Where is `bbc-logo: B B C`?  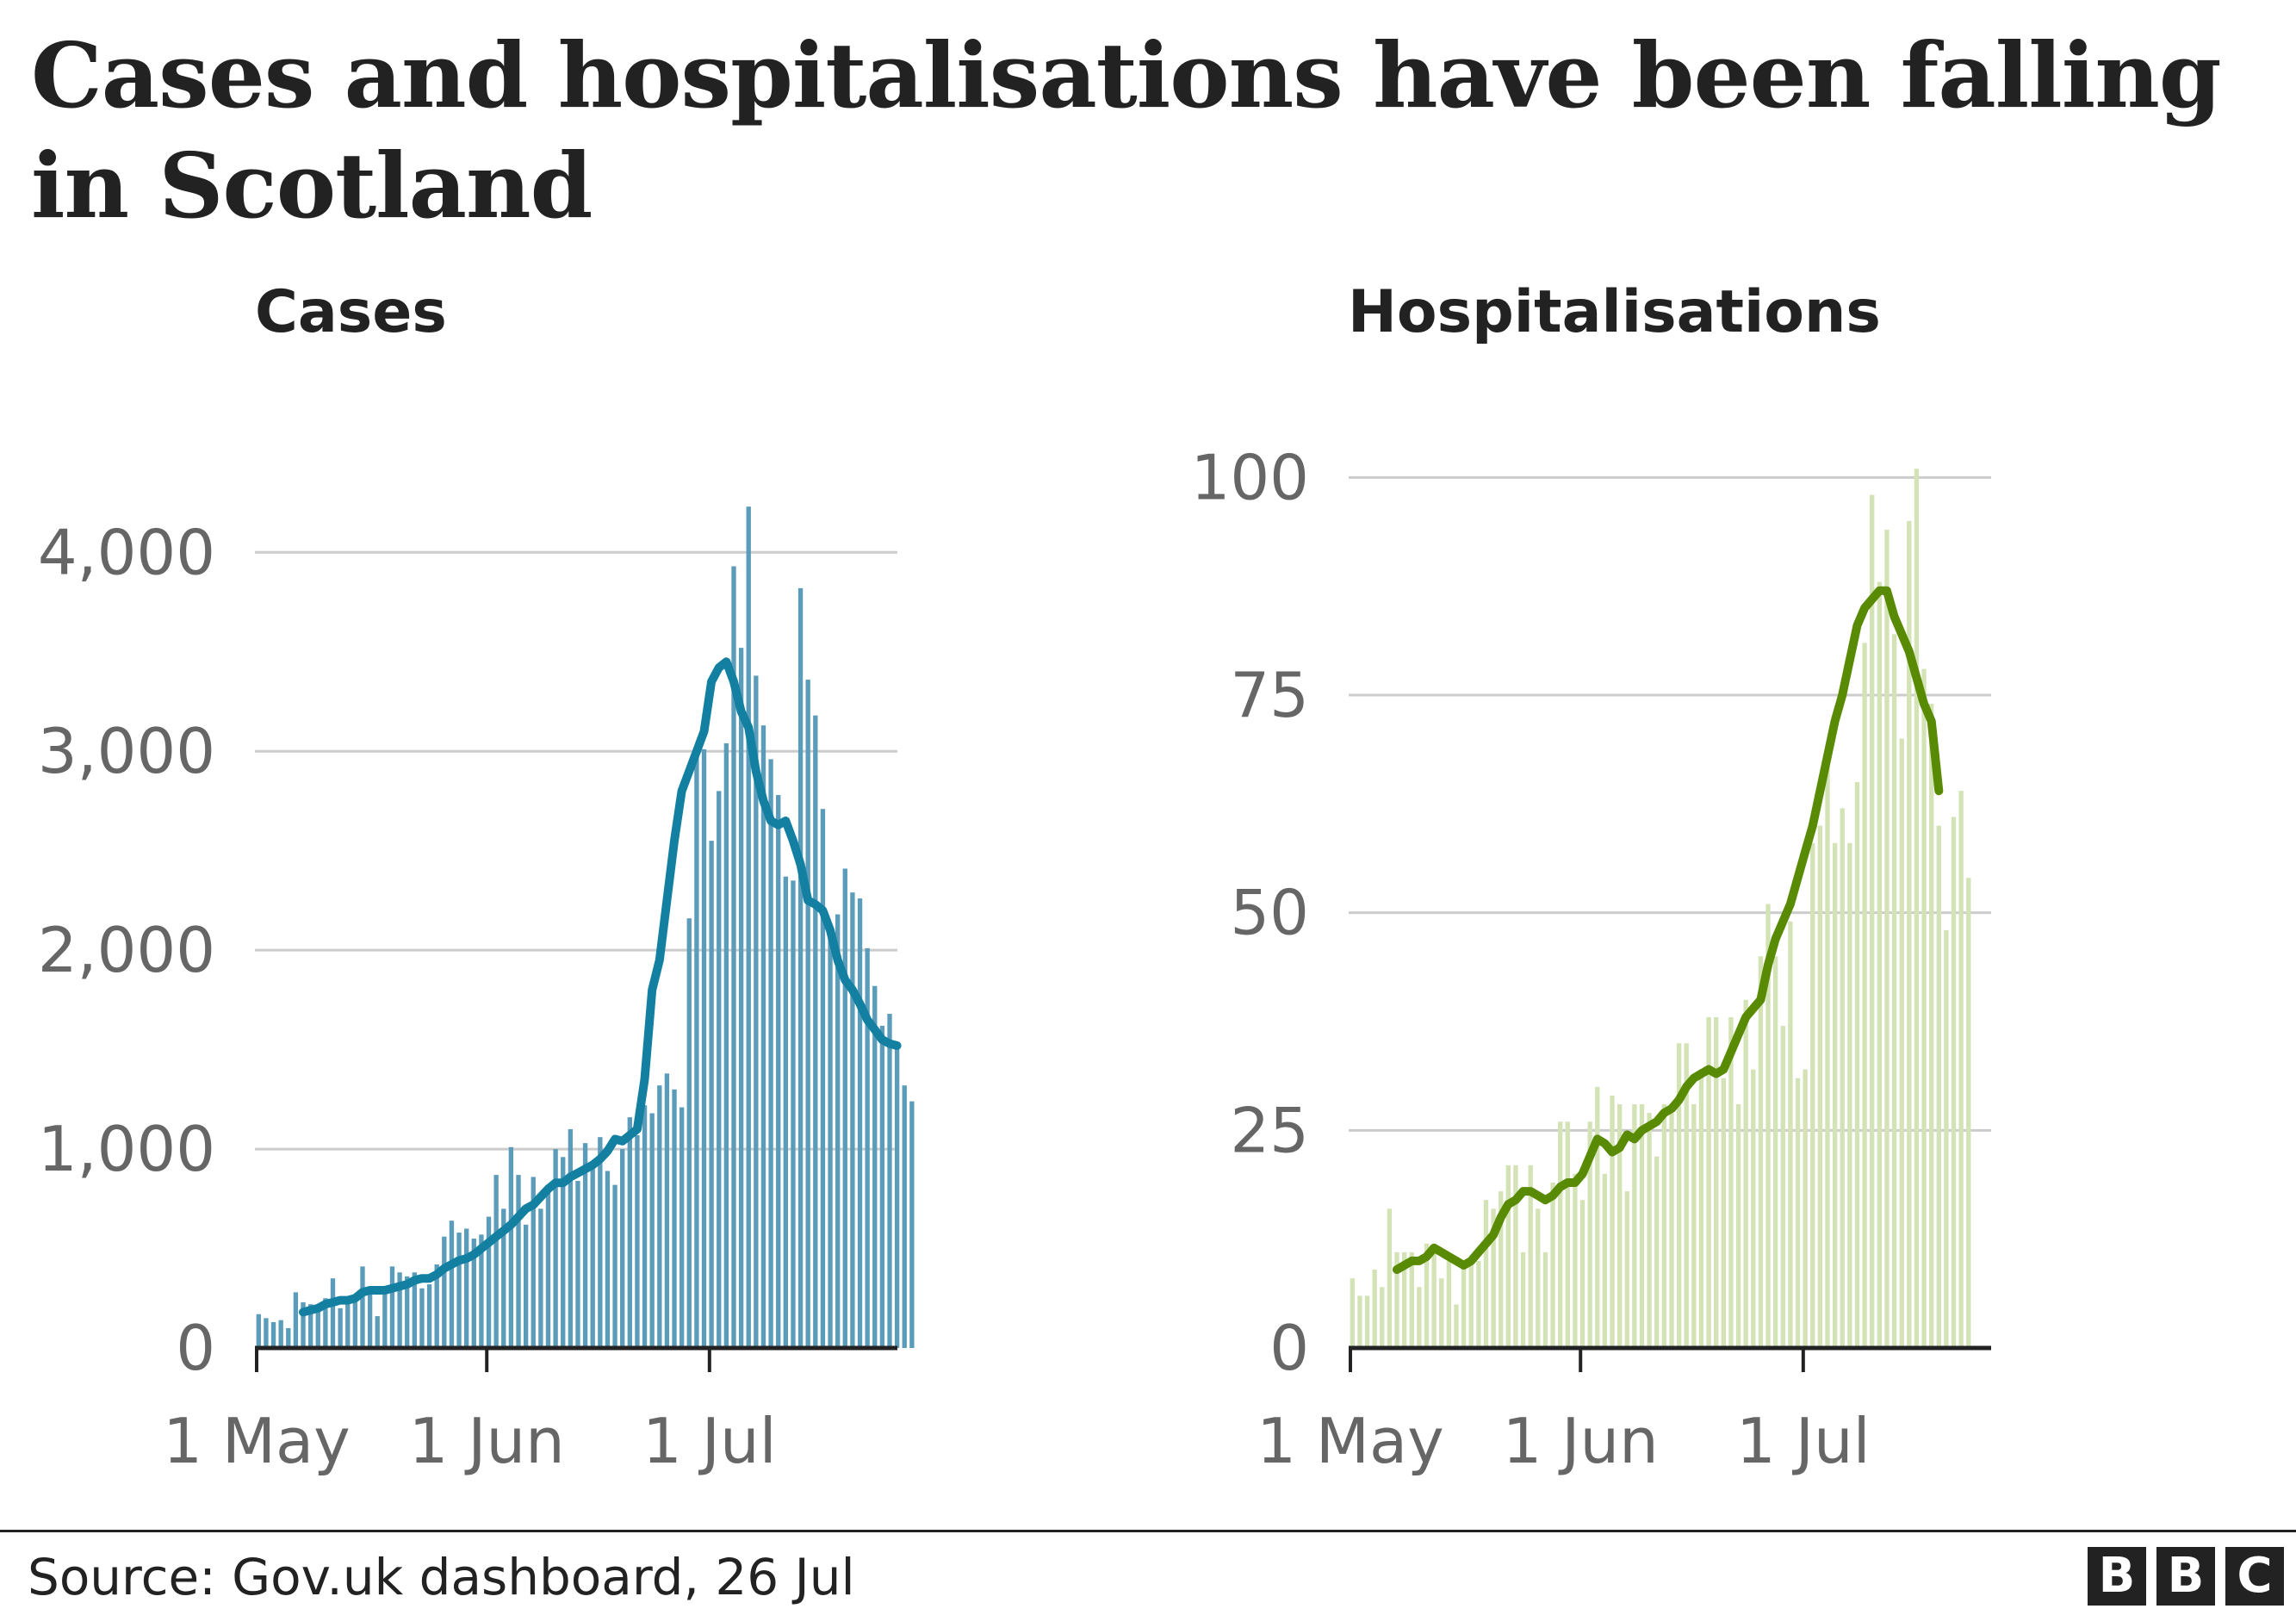
bbc-logo: B B C is located at coordinates (2186, 1576).